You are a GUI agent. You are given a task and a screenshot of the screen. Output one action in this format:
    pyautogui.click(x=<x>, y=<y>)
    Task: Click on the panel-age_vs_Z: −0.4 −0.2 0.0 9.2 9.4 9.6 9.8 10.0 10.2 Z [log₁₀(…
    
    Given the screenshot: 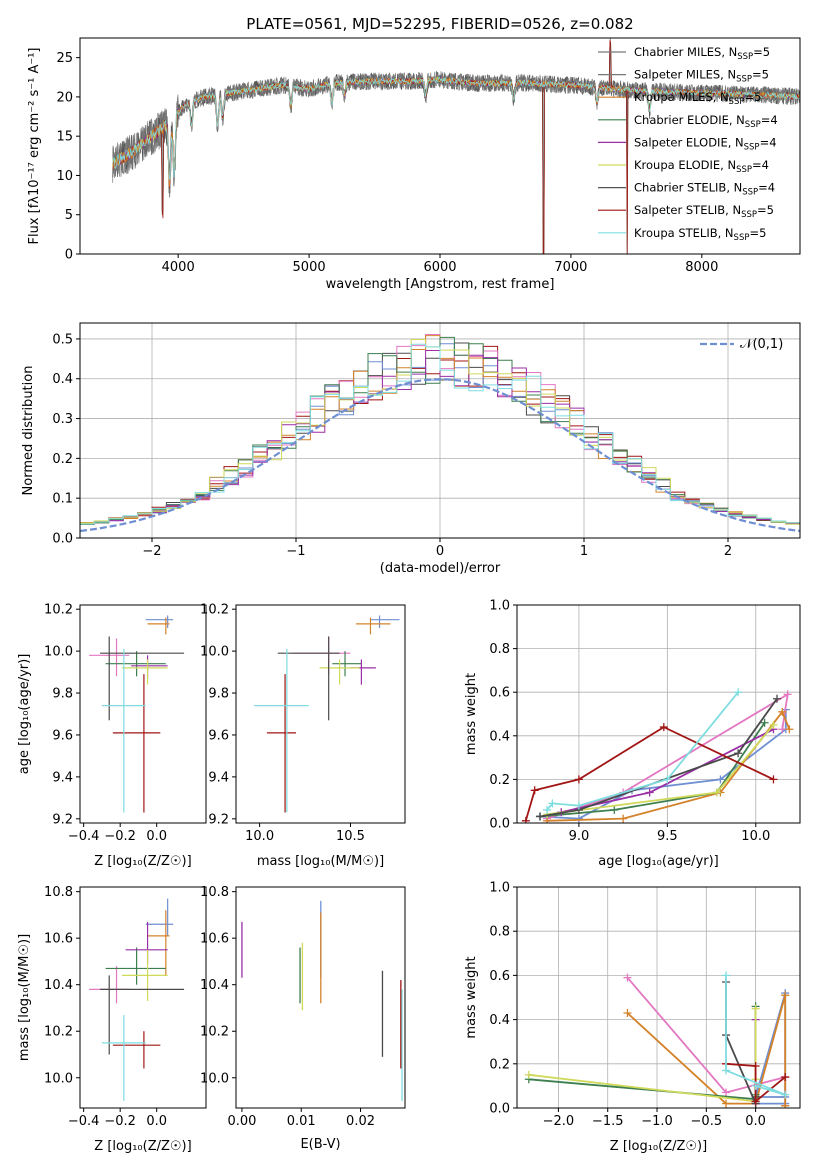 What is the action you would take?
    pyautogui.click(x=112, y=736)
    